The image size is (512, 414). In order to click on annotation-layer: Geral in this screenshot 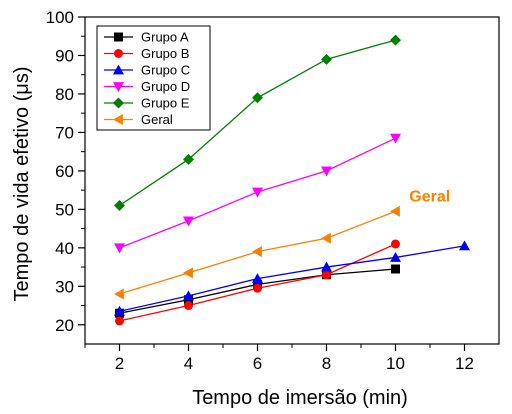, I will do `click(429, 197)`.